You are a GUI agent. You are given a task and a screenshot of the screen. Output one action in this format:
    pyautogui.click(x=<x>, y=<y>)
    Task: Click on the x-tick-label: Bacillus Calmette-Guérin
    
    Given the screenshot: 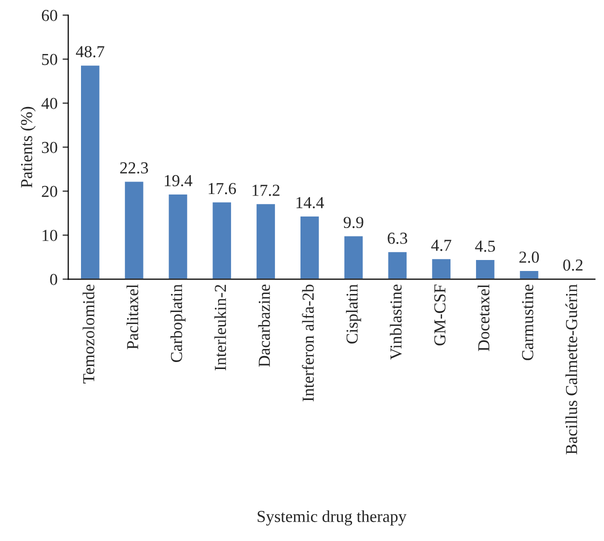 What is the action you would take?
    pyautogui.click(x=571, y=369)
    